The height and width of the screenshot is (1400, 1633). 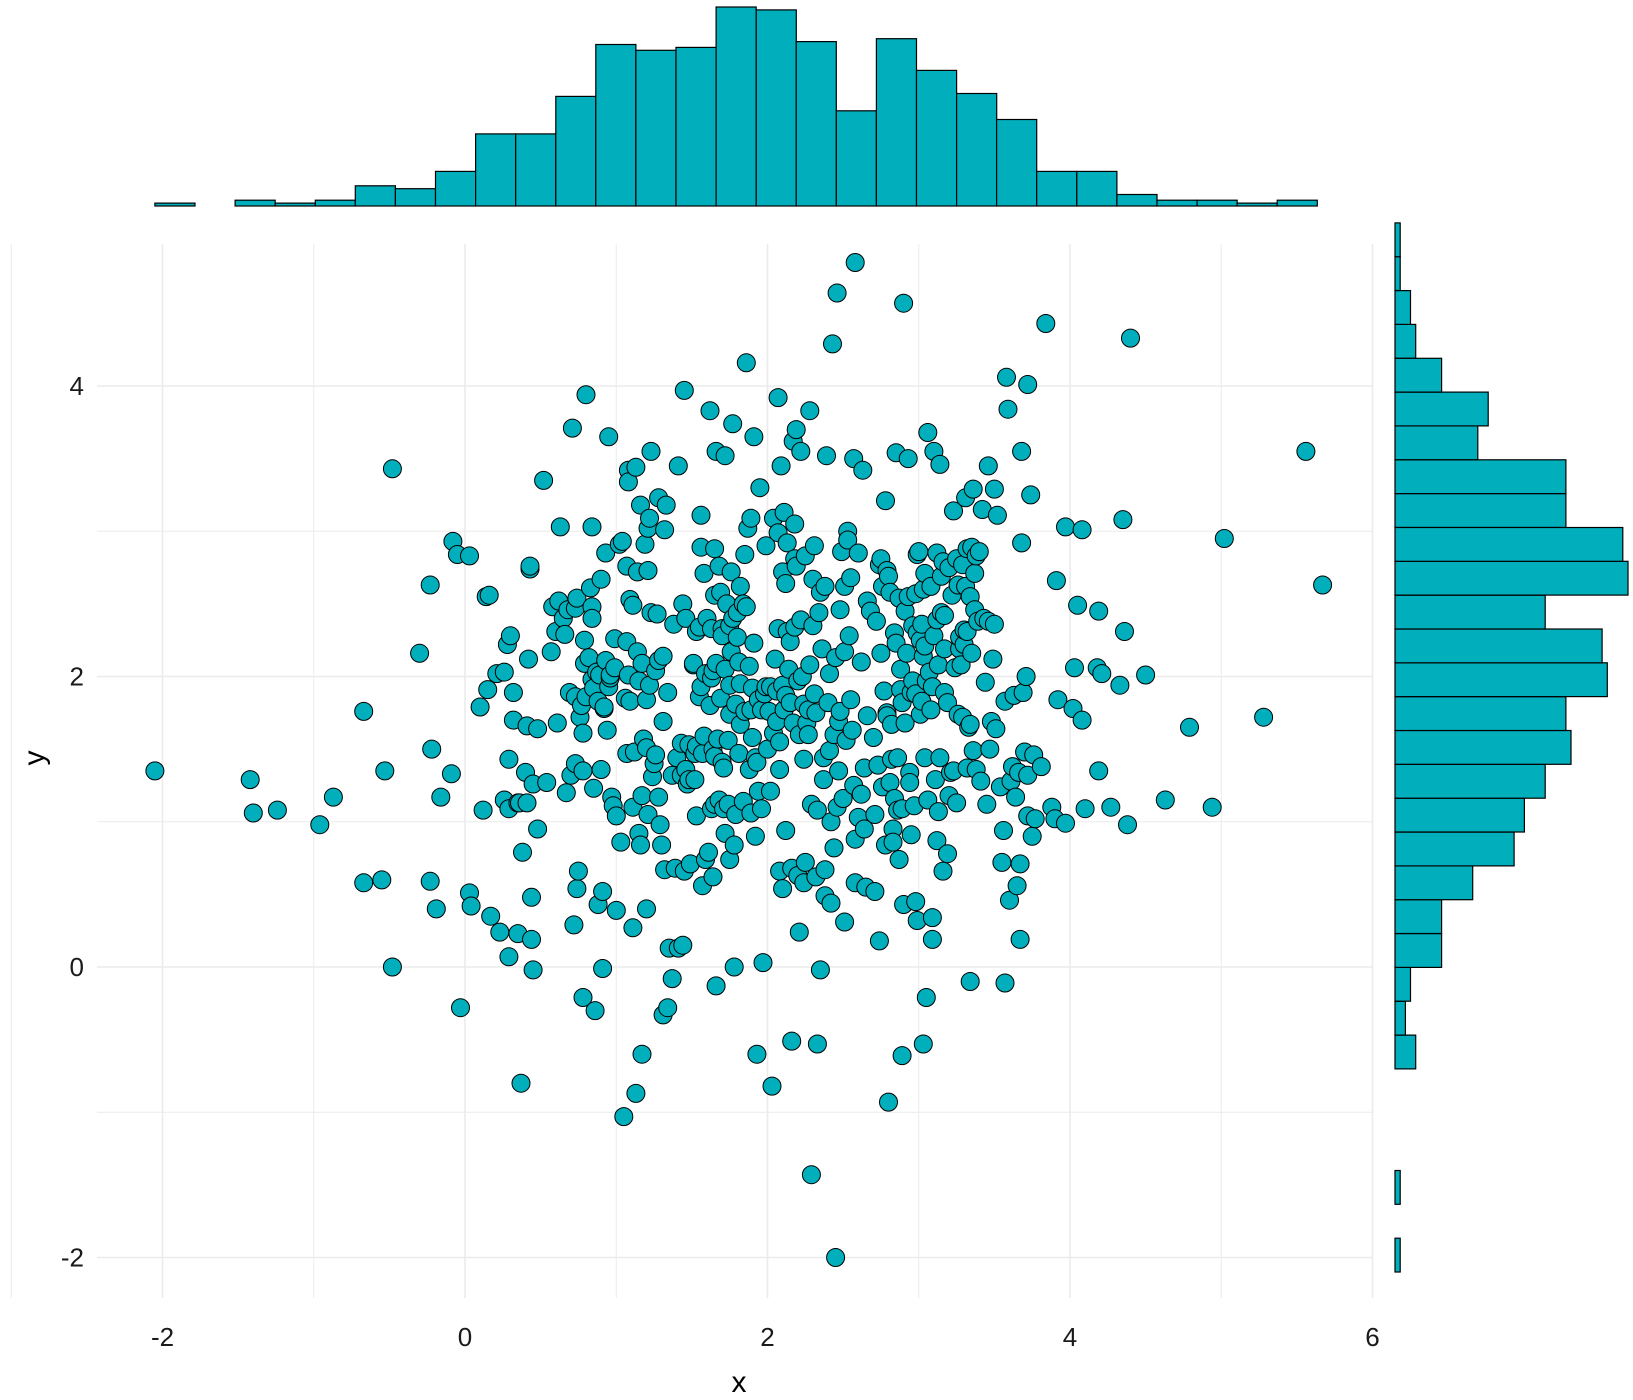 What do you see at coordinates (77, 677) in the screenshot?
I see `y-tick-label: 2` at bounding box center [77, 677].